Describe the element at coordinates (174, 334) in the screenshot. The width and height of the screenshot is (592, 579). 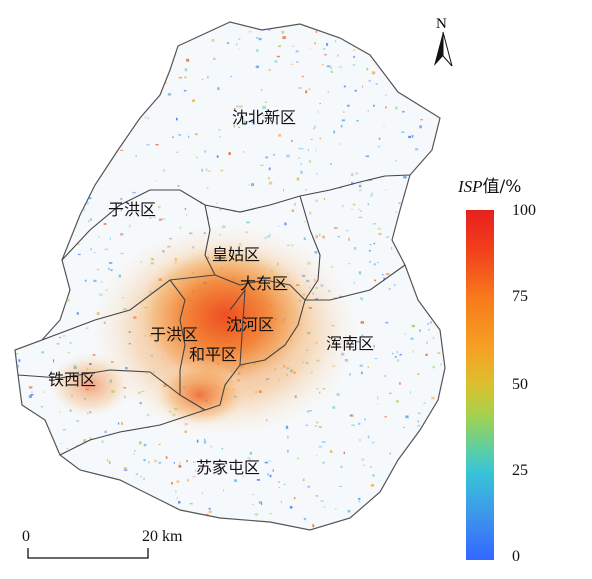
I see `label-yuhong-inner: 于洪区` at that location.